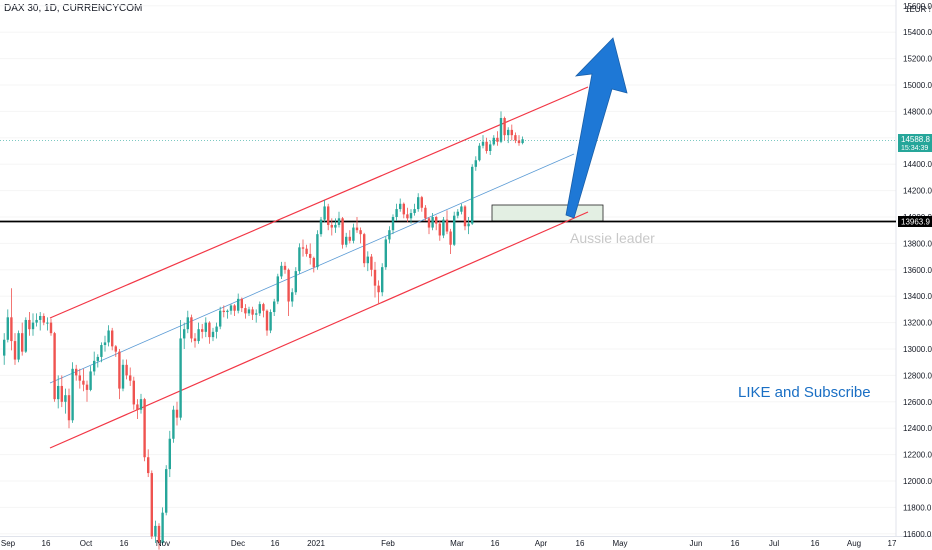 Image resolution: width=932 pixels, height=550 pixels. I want to click on bullish-arrow, so click(596, 128).